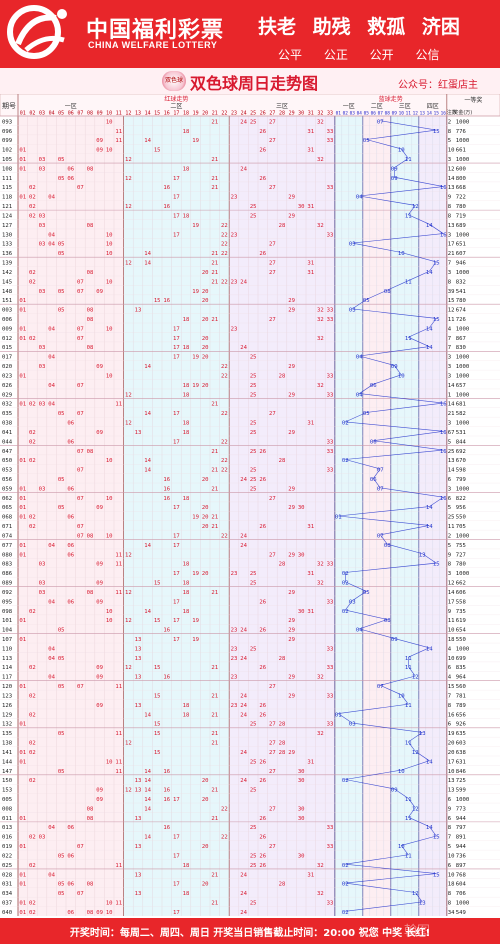  What do you see at coordinates (449, 122) in the screenshot?
I see `prize-count: 2` at bounding box center [449, 122].